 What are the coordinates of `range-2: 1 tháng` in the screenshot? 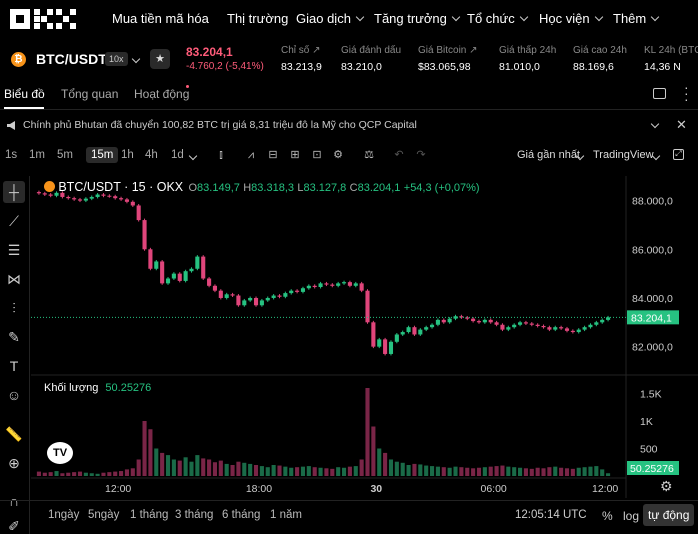 It's located at (149, 515).